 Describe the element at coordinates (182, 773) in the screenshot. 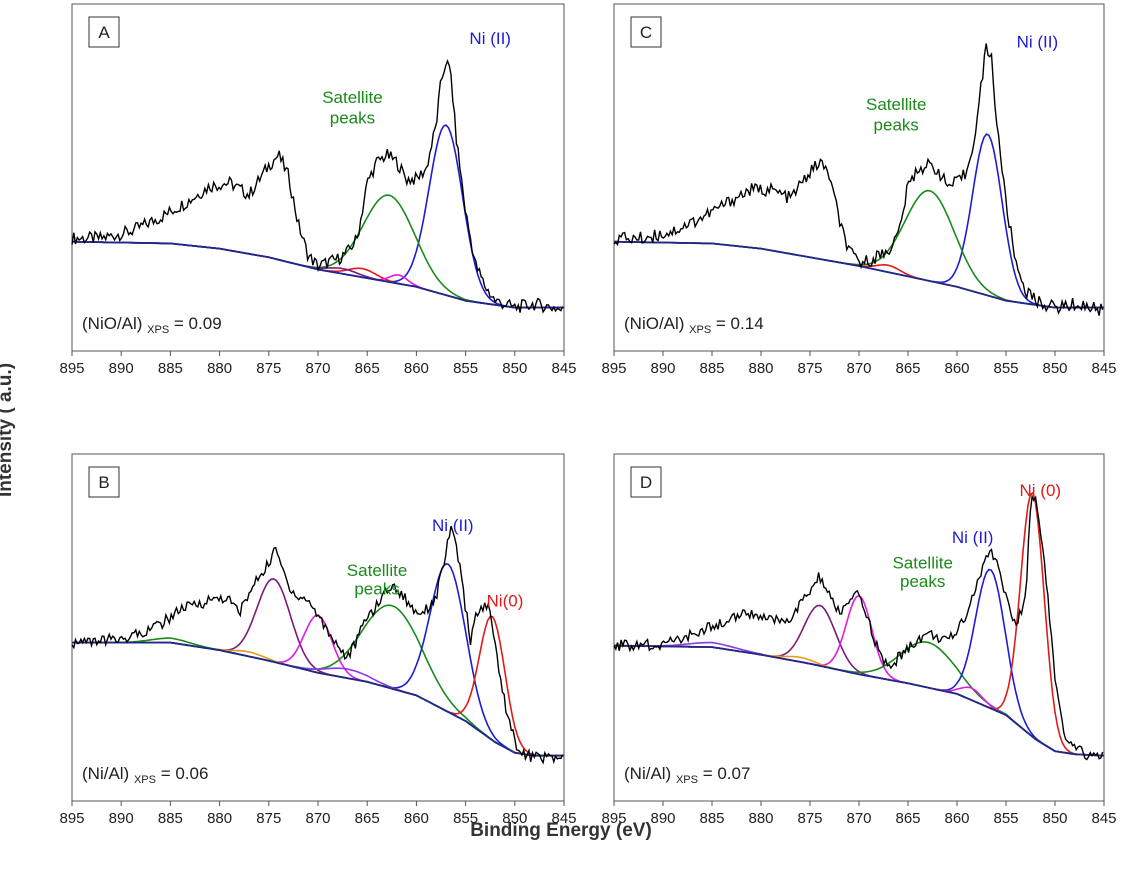

I see `ratio-value: = 0.06` at that location.